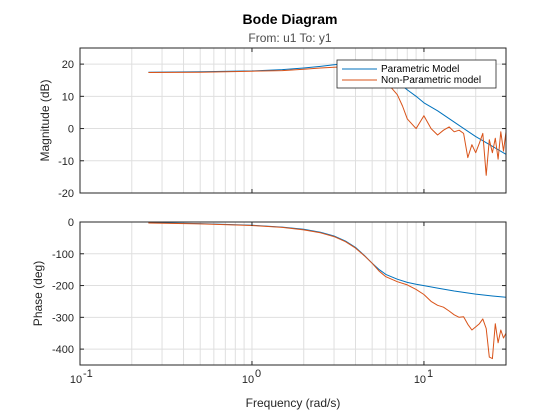 Image resolution: width=560 pixels, height=420 pixels. I want to click on chart-title: Bode Diagram, so click(290, 19).